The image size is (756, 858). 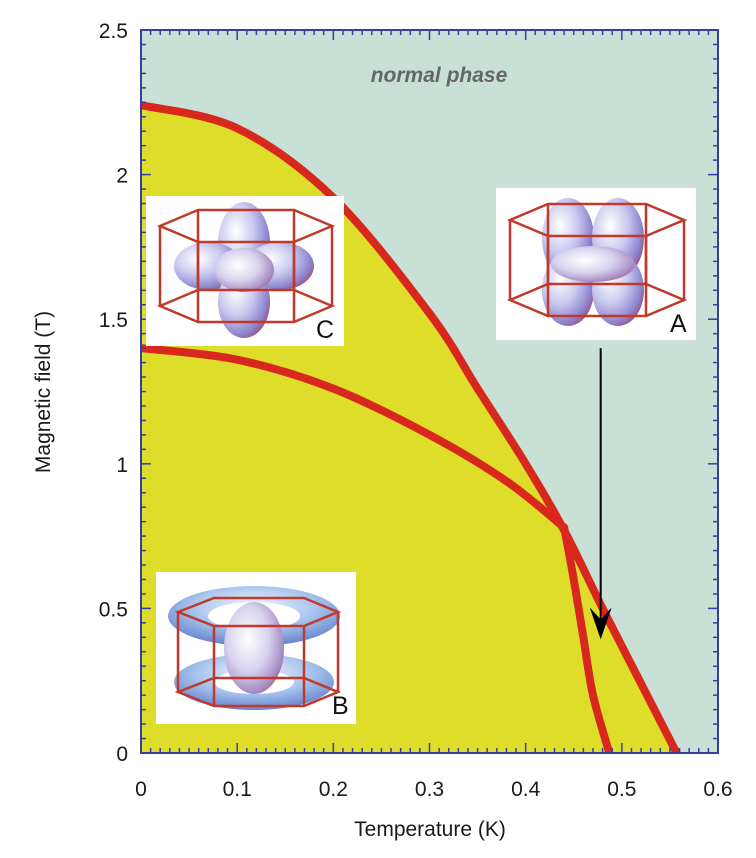 I want to click on inset-b: B, so click(x=256, y=648).